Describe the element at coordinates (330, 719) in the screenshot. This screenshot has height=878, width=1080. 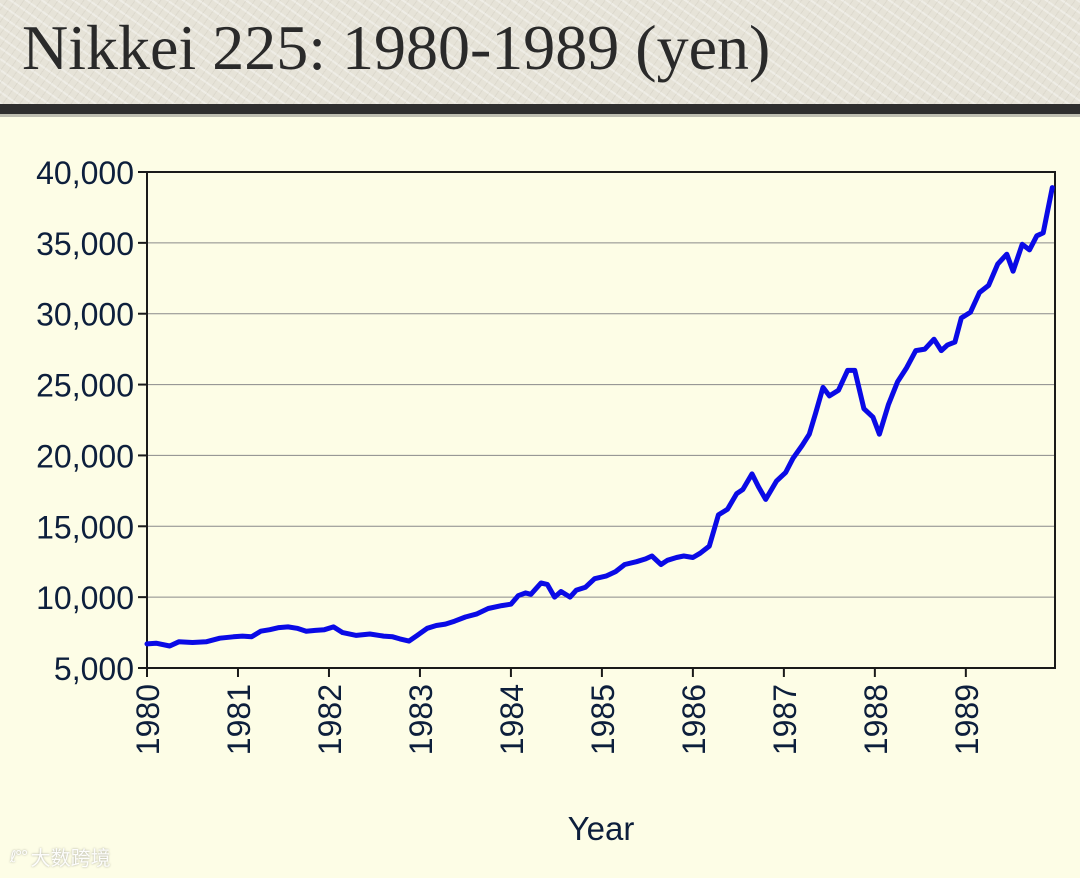
I see `x-tick-label: 1982` at that location.